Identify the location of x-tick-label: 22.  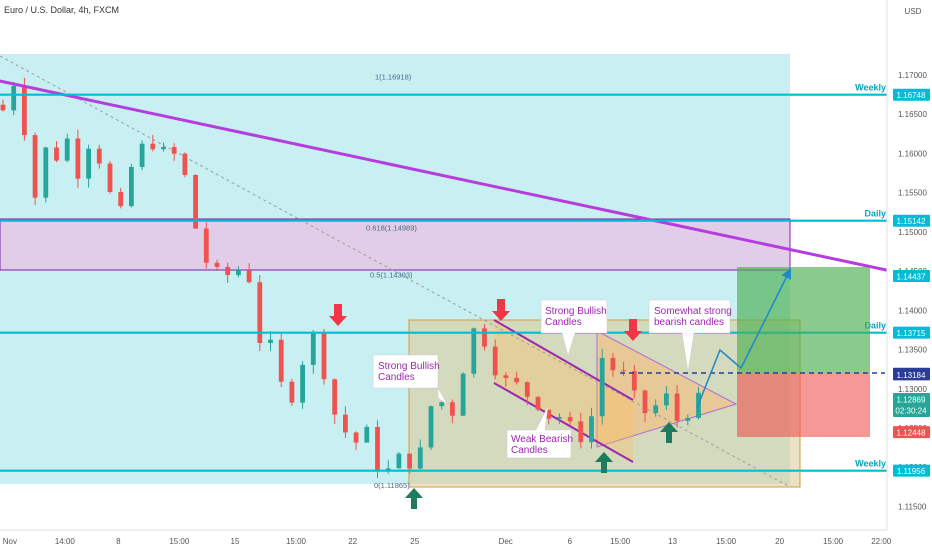
(352, 541).